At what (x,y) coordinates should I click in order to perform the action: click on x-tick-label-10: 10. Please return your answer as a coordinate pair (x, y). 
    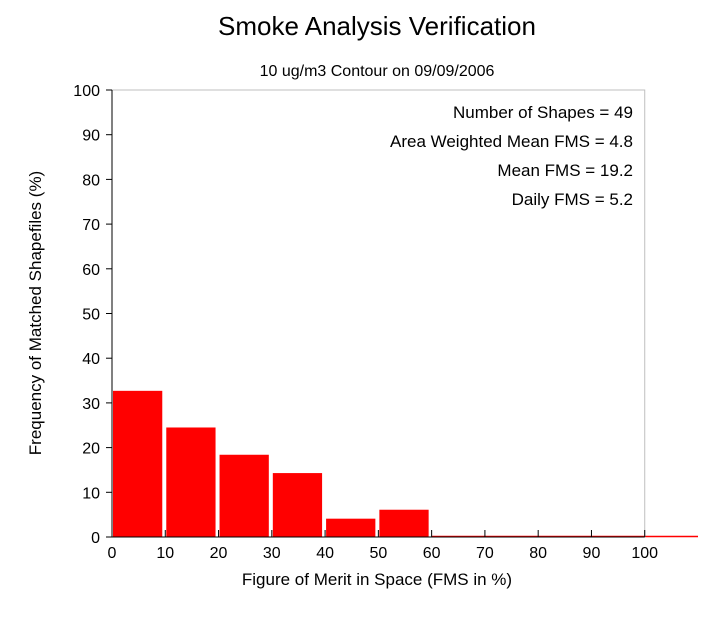
    Looking at the image, I should click on (165, 553).